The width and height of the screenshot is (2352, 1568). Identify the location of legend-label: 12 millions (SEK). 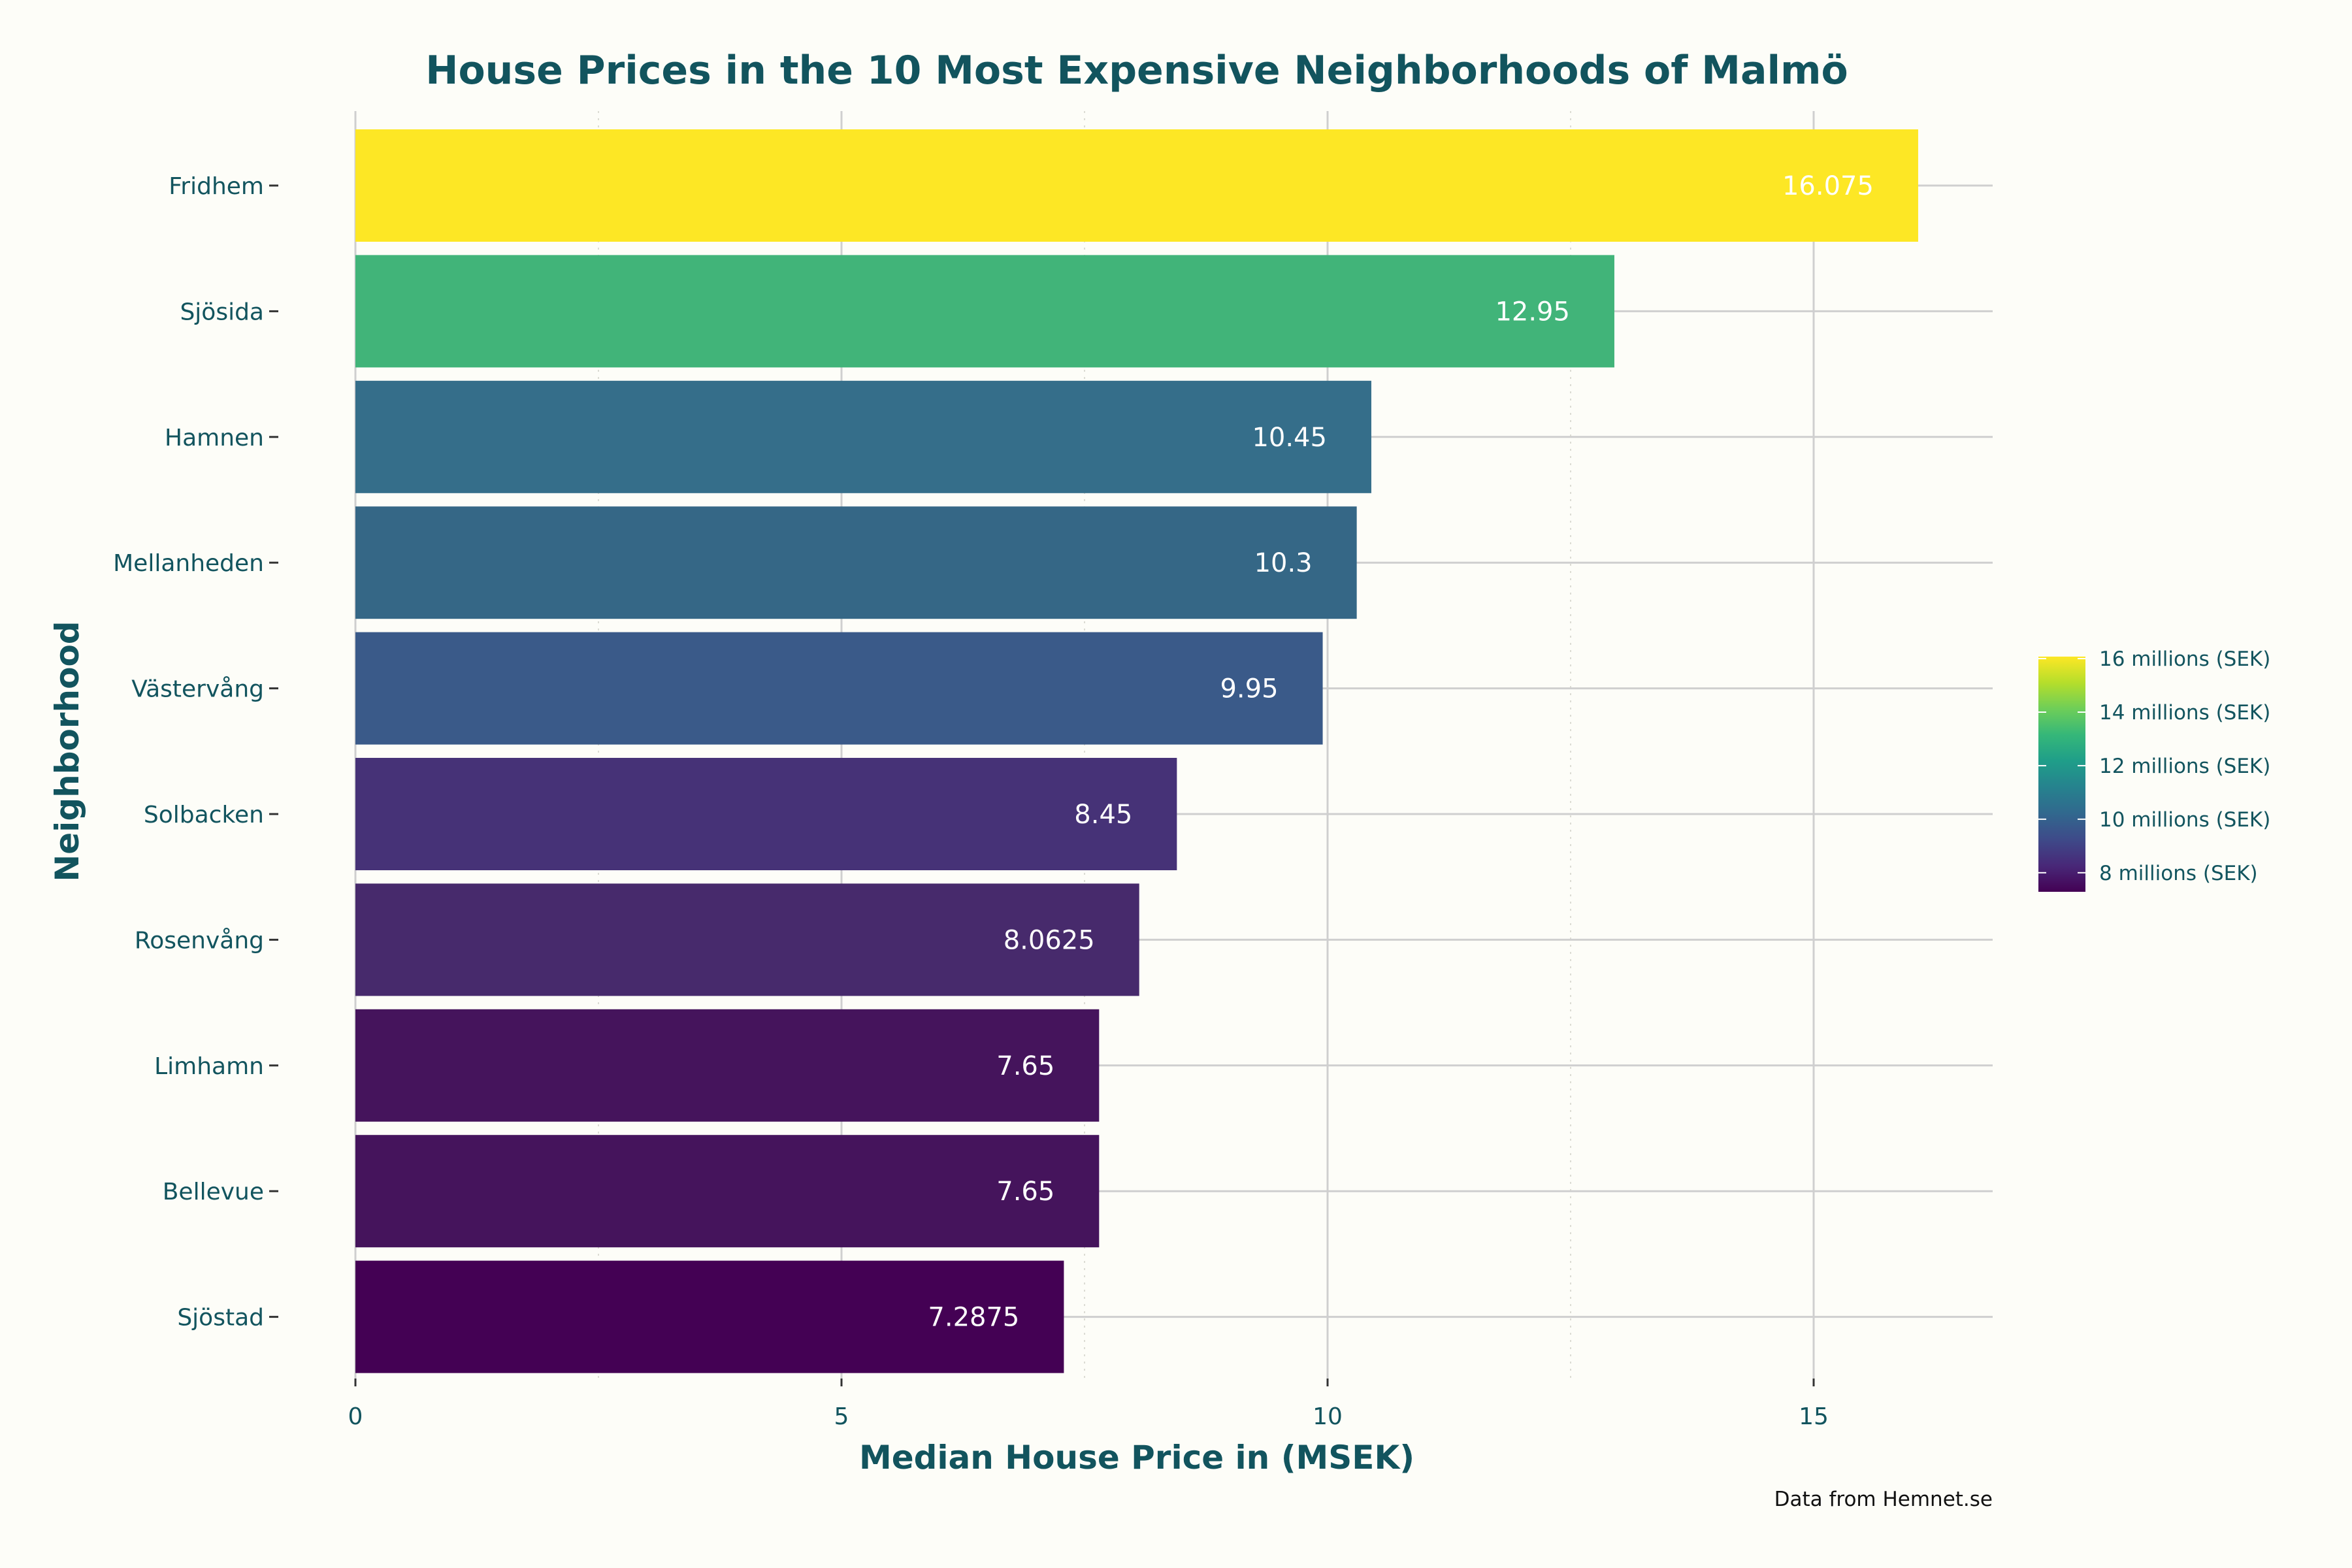
(2184, 766).